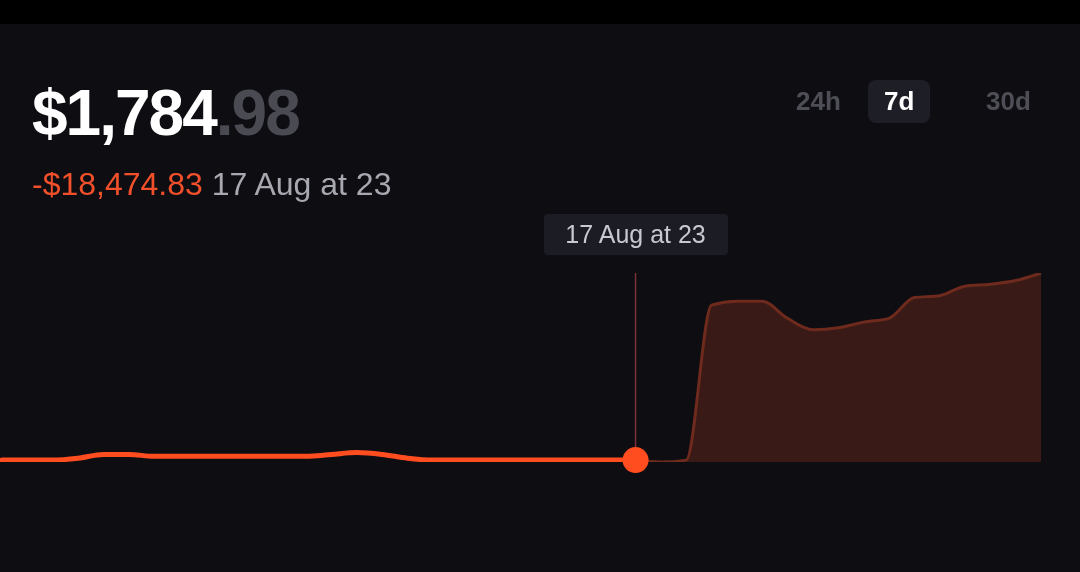  Describe the element at coordinates (818, 101) in the screenshot. I see `text: 24h` at that location.